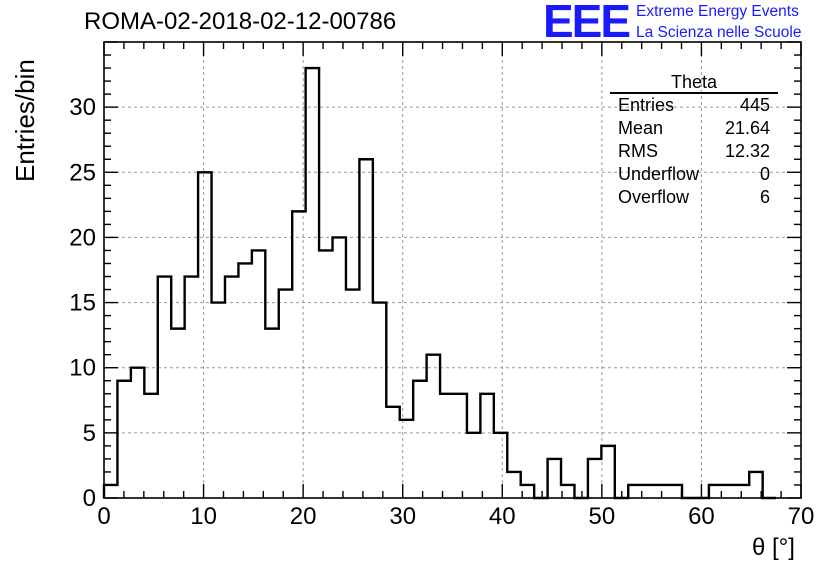 This screenshot has height=572, width=836. I want to click on x-tick-label: 60, so click(701, 516).